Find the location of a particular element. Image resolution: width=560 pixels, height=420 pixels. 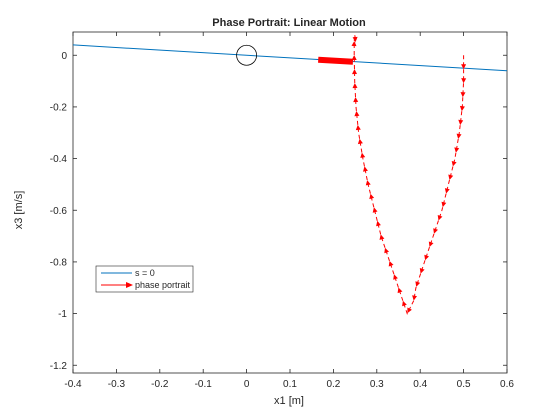

y-tick-label: -1 is located at coordinates (62, 314).